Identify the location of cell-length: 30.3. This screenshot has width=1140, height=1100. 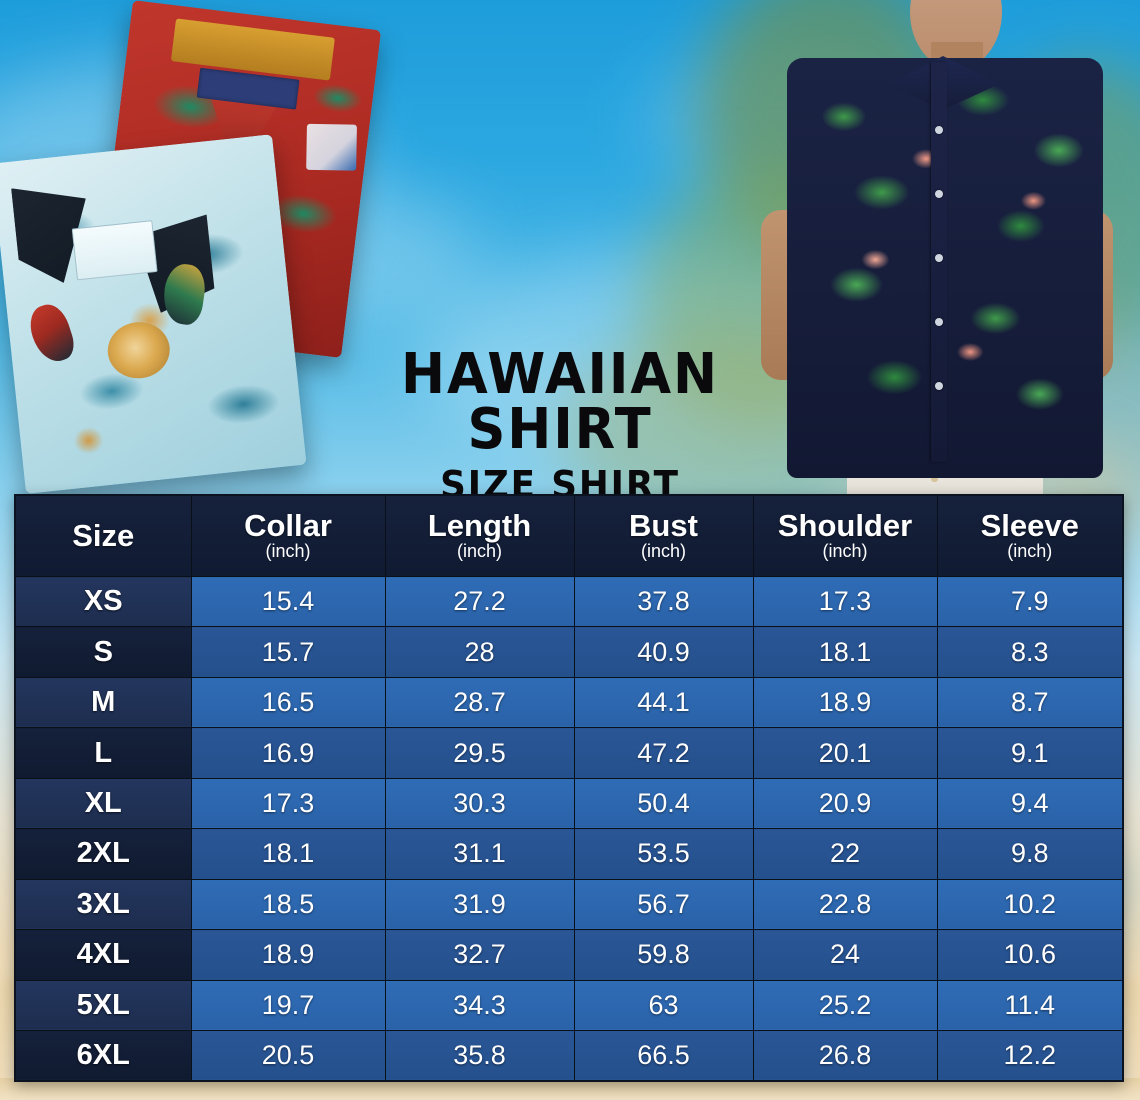
(479, 803).